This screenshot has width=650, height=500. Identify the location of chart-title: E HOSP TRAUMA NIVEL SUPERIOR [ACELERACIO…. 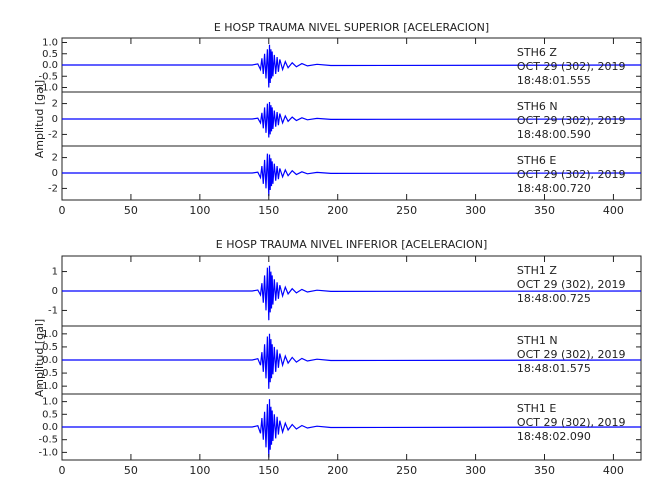
(351, 27).